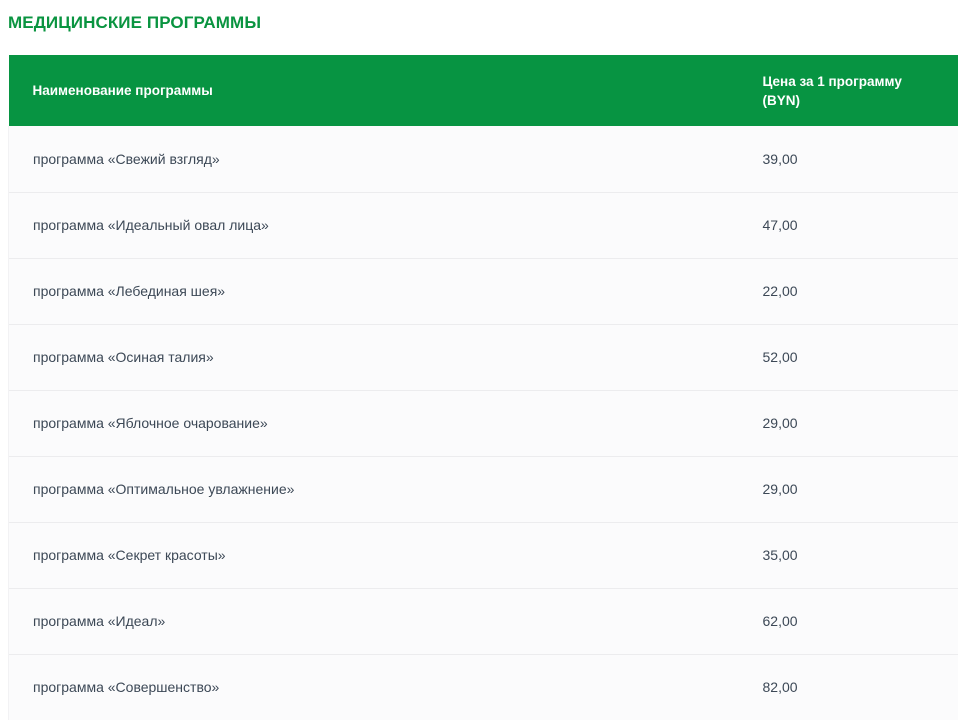  I want to click on cell-program-name: программа «Оптимальное увлажнение», so click(374, 488).